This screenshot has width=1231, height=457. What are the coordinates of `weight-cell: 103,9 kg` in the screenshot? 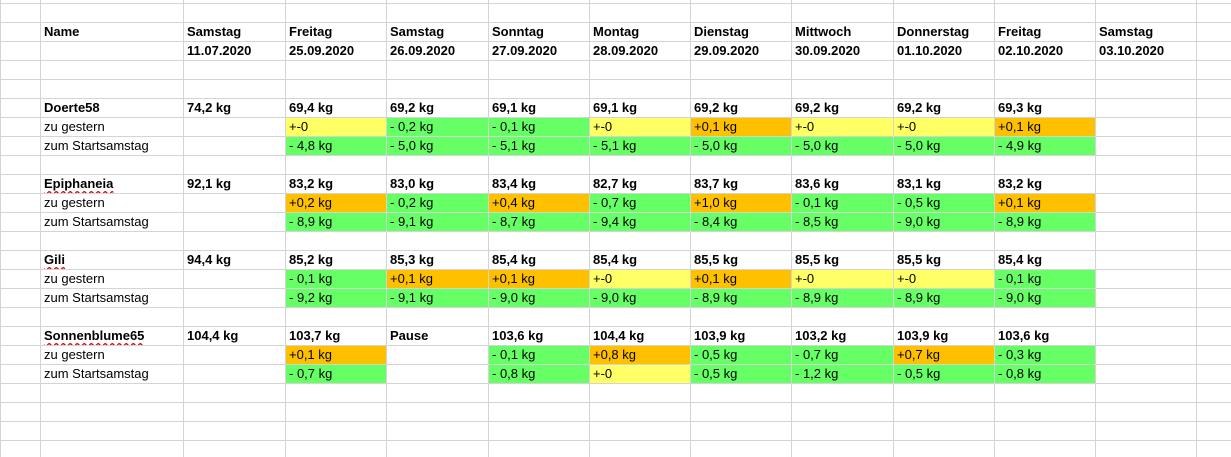 It's located at (923, 335).